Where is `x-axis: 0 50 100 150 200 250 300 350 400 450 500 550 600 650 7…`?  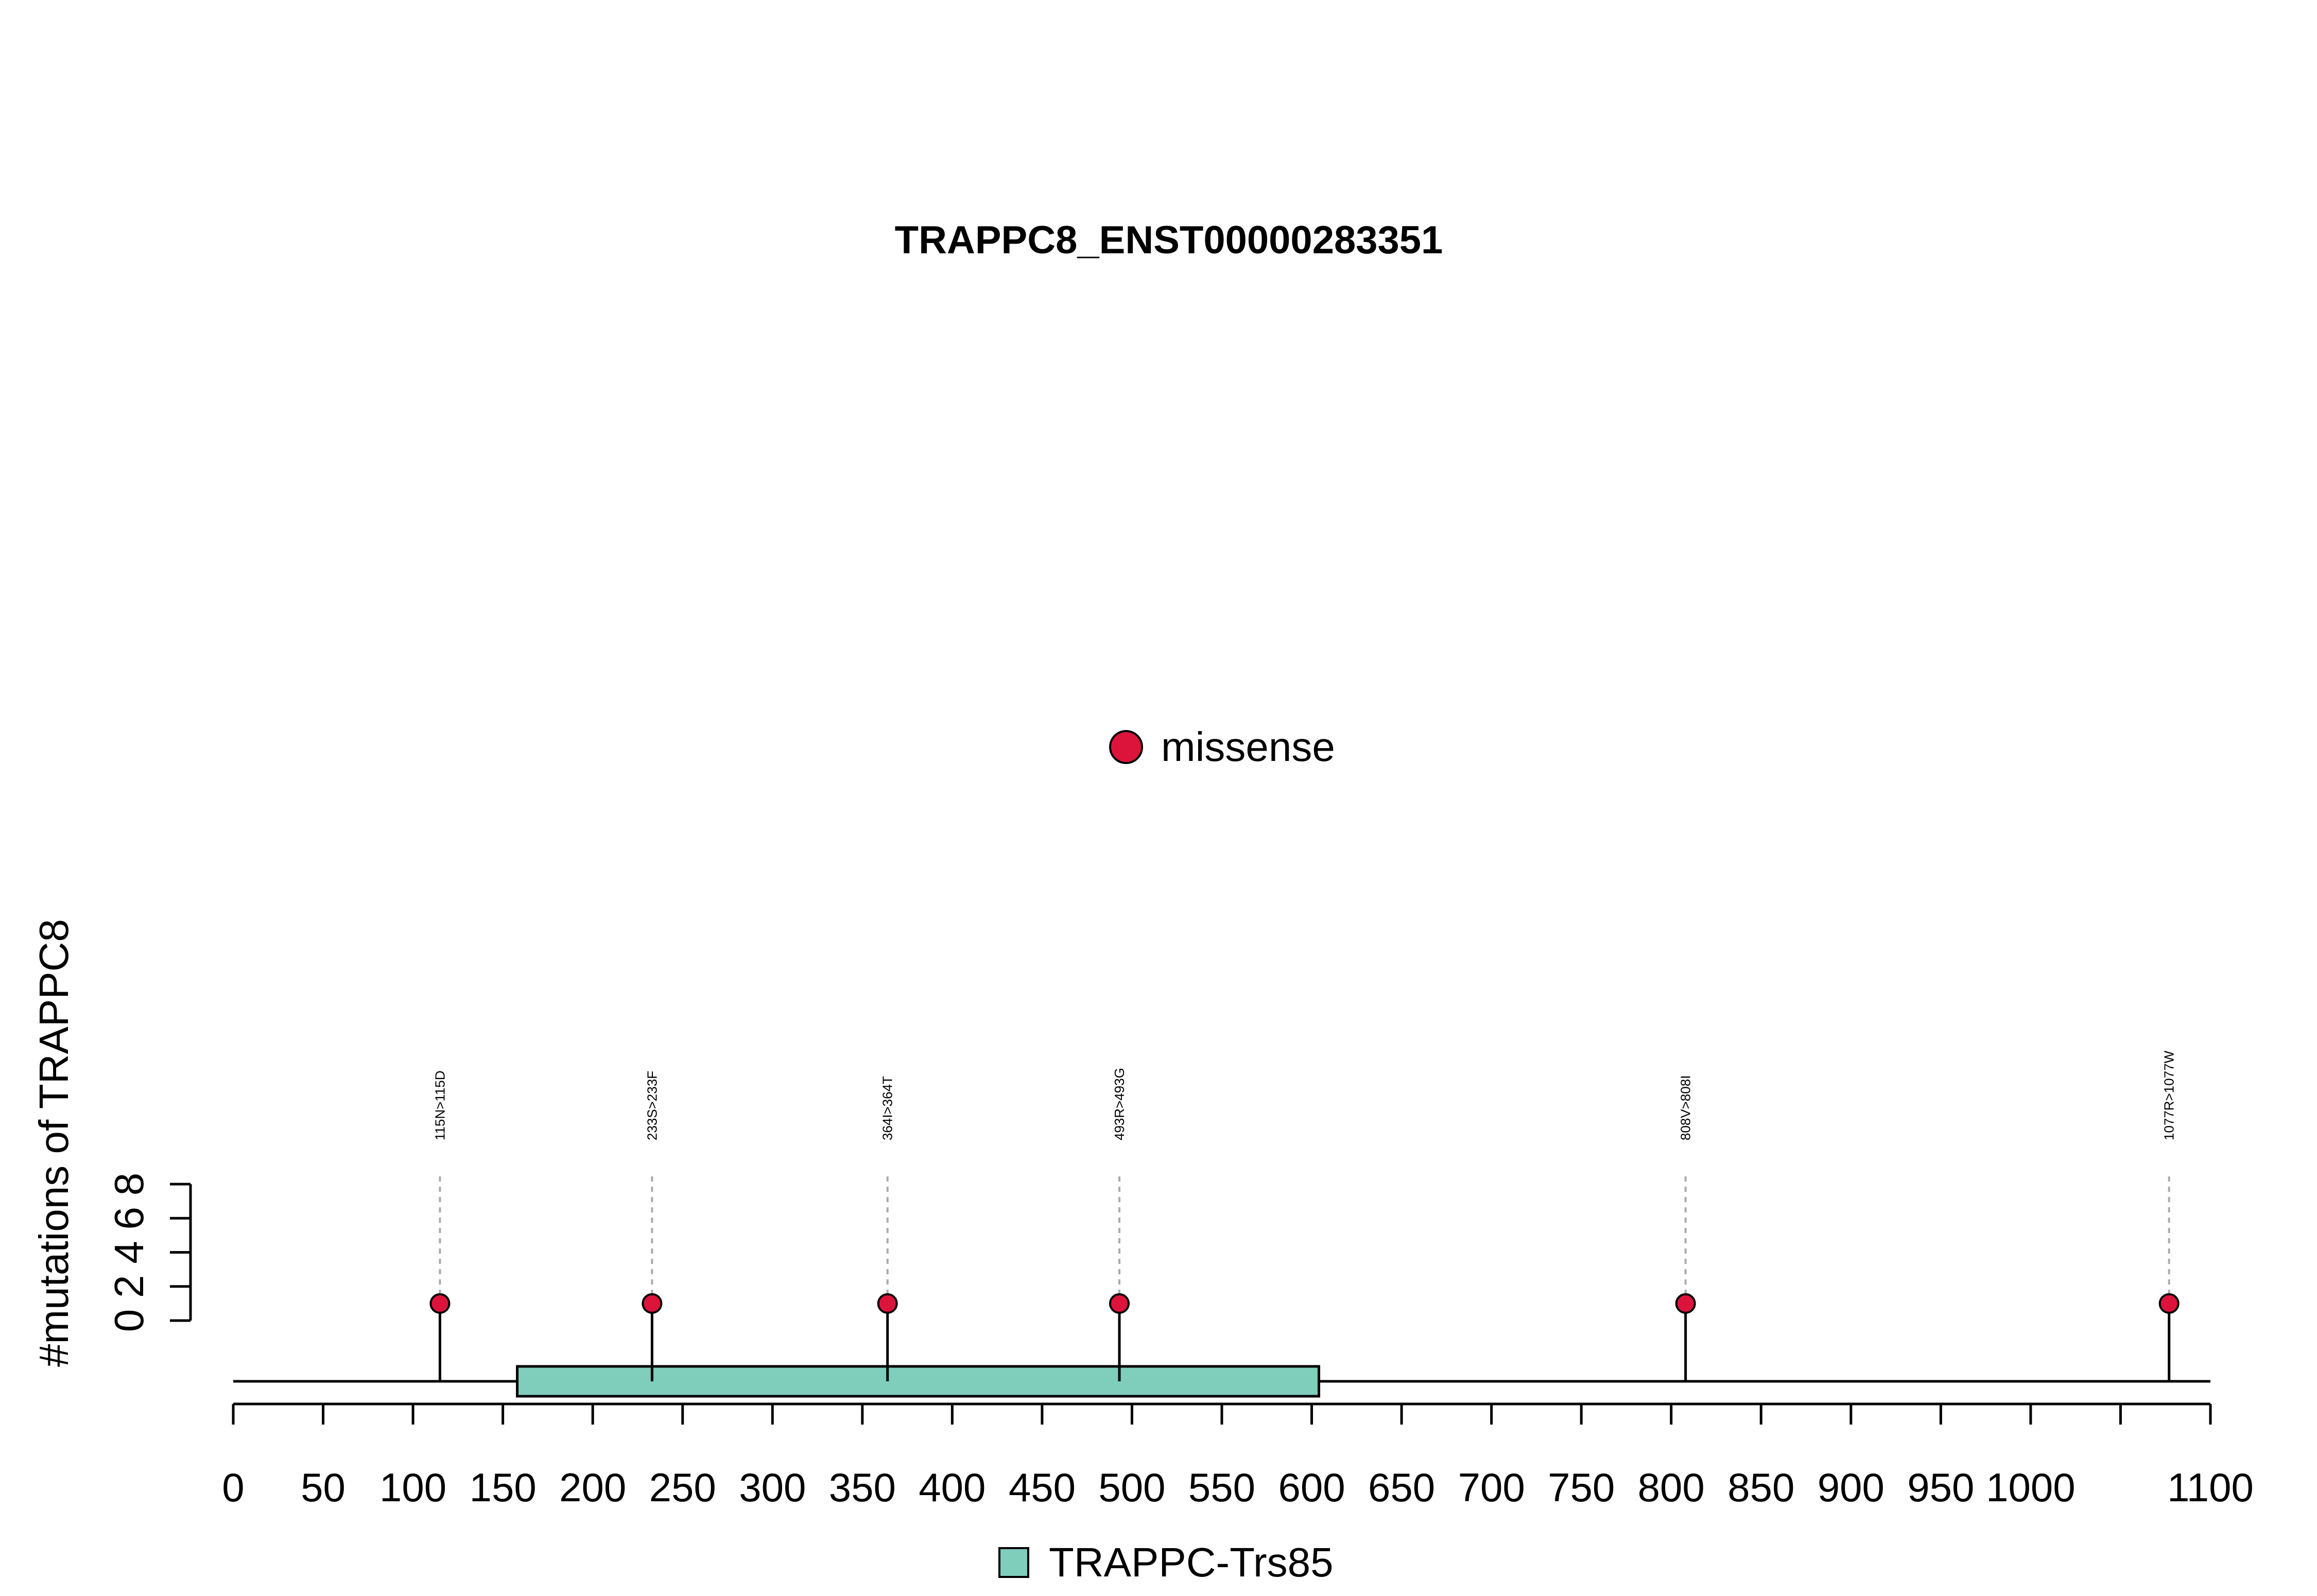 x-axis: 0 50 100 150 200 250 300 350 400 450 500 550 600 650 7… is located at coordinates (1238, 1456).